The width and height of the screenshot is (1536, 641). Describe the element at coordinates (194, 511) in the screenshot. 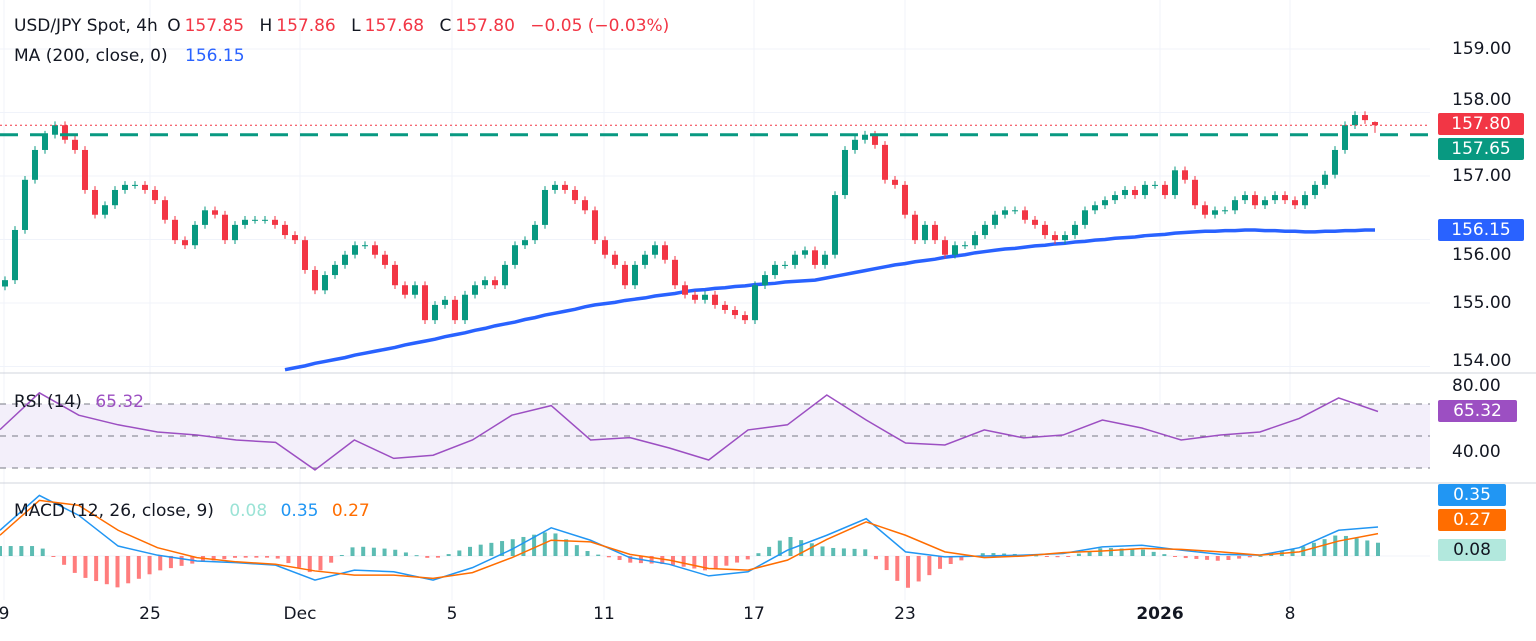

I see `macd-legend: MACD (12, 26, close, 9) 0.08 0.35 0.27` at that location.